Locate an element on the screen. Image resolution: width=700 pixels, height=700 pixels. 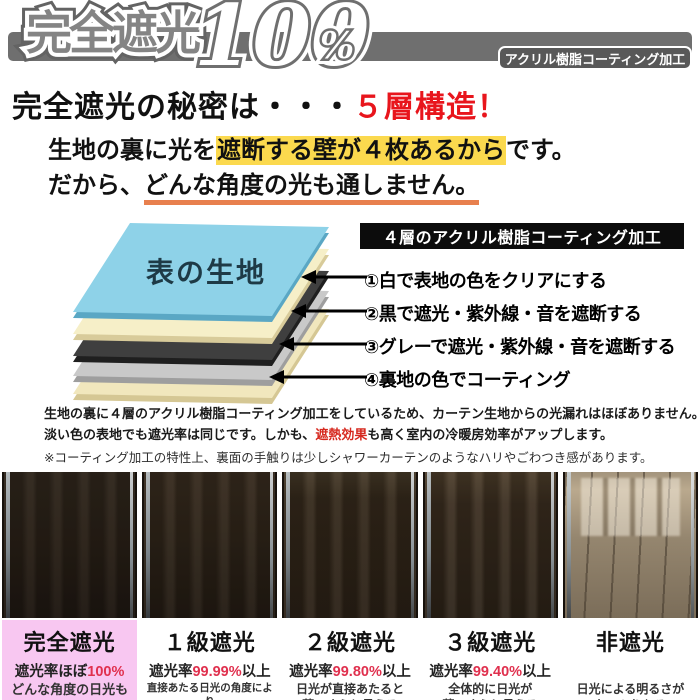
grade-description: 直接あたる日光の角度により 光がチラチラ見える is located at coordinates (209, 690).